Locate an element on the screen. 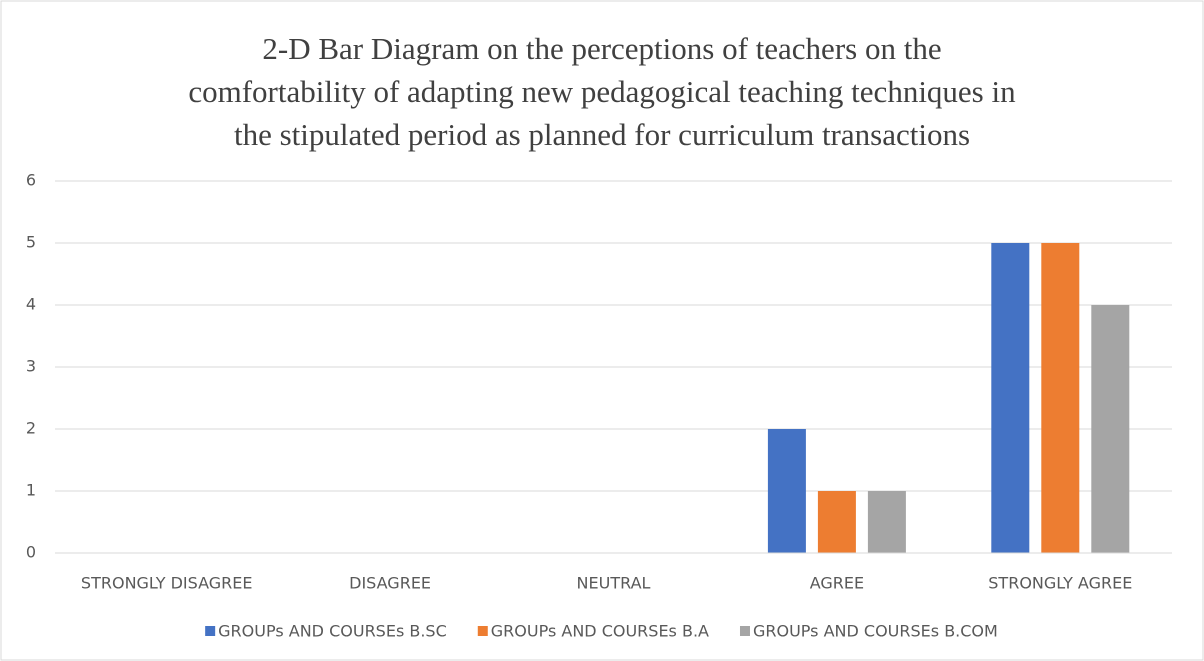 Image resolution: width=1204 pixels, height=661 pixels. x-tick-label: DISAGREE is located at coordinates (390, 583).